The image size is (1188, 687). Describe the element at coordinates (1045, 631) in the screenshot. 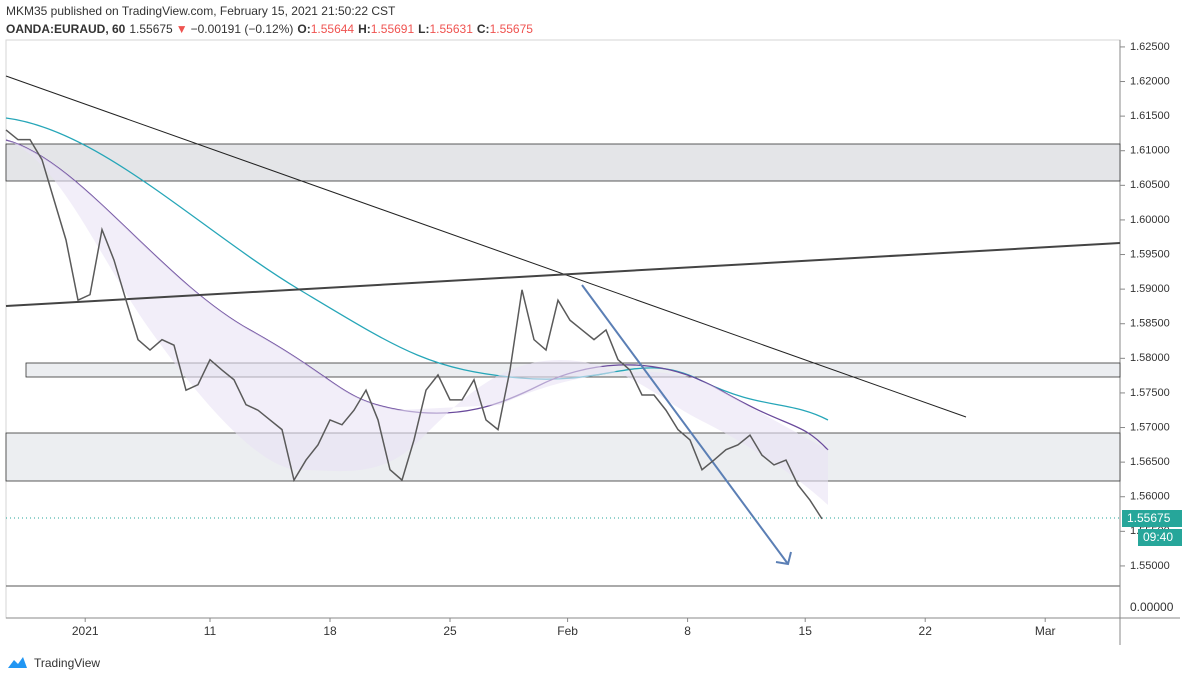

I see `x-tick-label: Mar` at that location.